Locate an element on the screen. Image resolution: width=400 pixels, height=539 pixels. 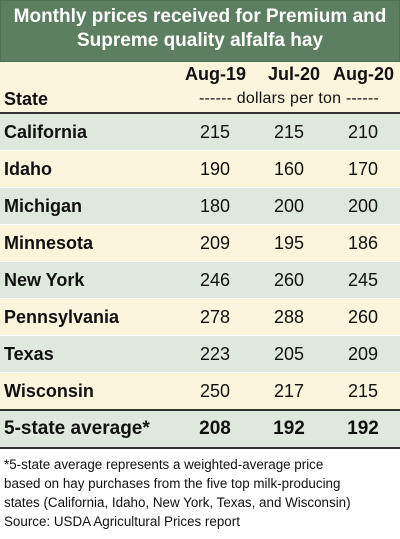
state-name: Minnesota is located at coordinates (89, 243).